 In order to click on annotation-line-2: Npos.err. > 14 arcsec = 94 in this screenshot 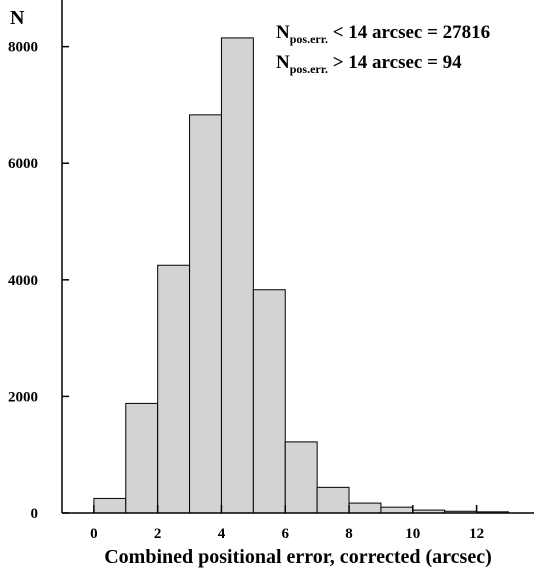, I will do `click(369, 64)`.